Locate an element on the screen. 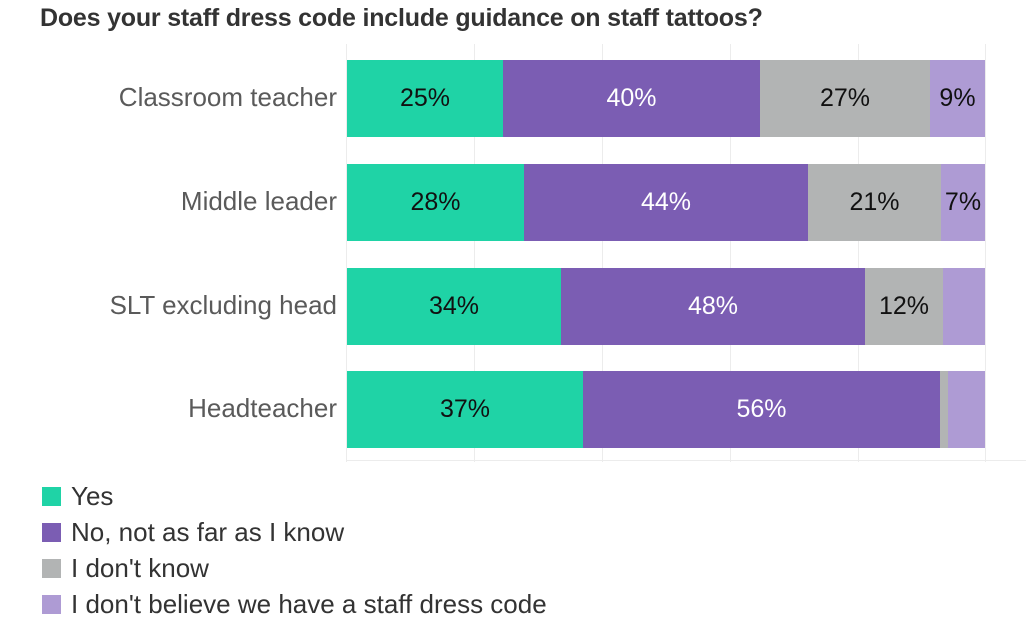 This screenshot has height=631, width=1027. bar-segment-no: 40% is located at coordinates (631, 98).